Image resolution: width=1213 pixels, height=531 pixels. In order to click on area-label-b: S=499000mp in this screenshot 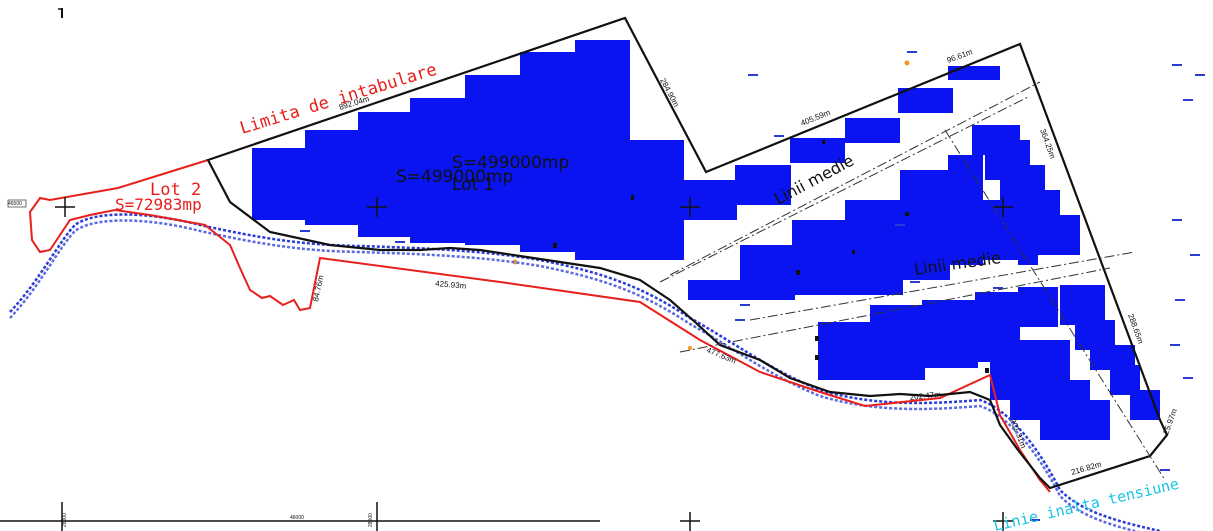, I will do `click(454, 177)`.